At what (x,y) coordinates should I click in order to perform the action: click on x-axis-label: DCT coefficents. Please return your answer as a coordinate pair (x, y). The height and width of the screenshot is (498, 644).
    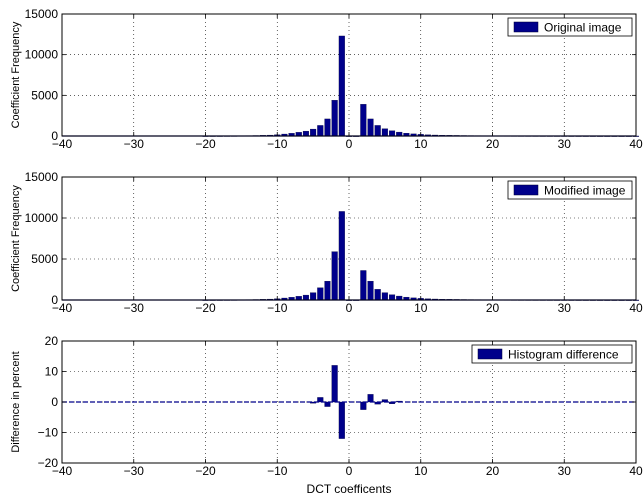
    Looking at the image, I should click on (349, 489).